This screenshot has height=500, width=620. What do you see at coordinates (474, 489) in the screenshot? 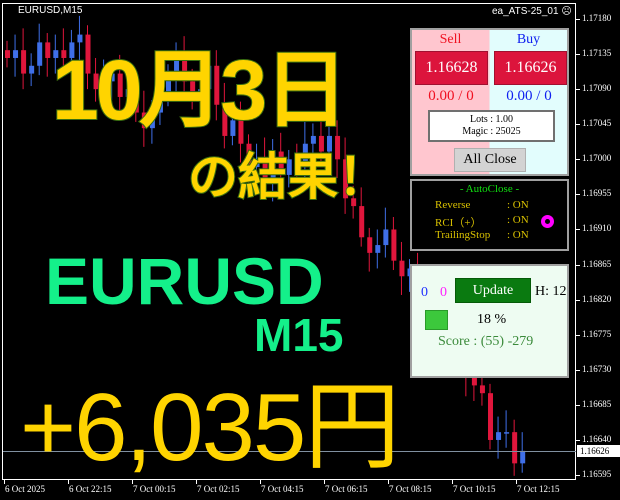
I see `time-label: 7 Oct 10:15` at bounding box center [474, 489].